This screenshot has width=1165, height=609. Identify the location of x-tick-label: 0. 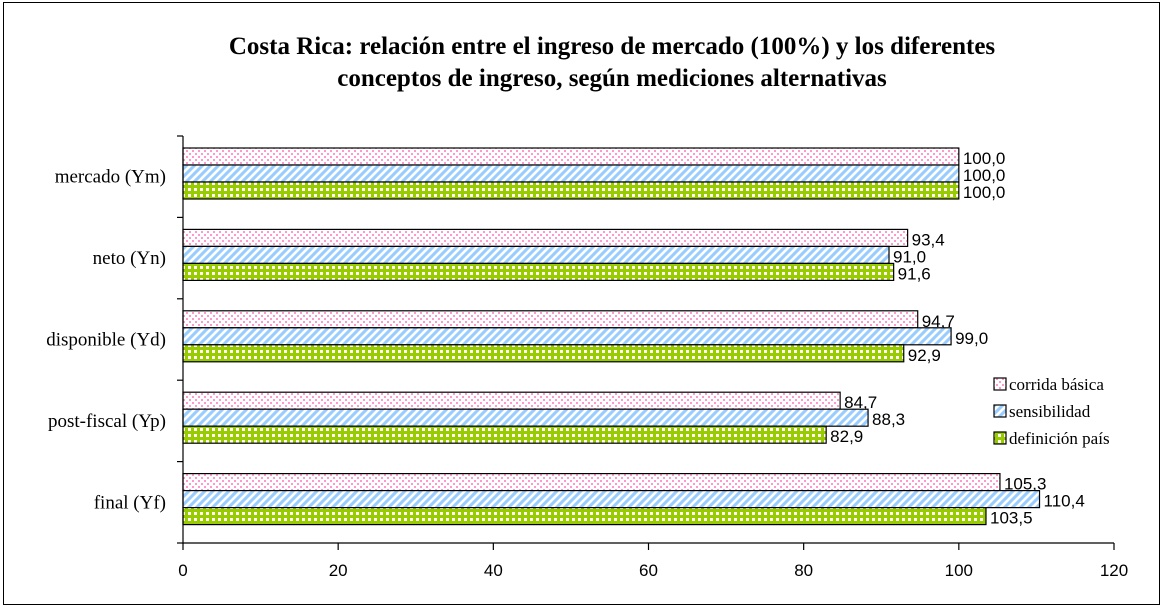
(182, 570).